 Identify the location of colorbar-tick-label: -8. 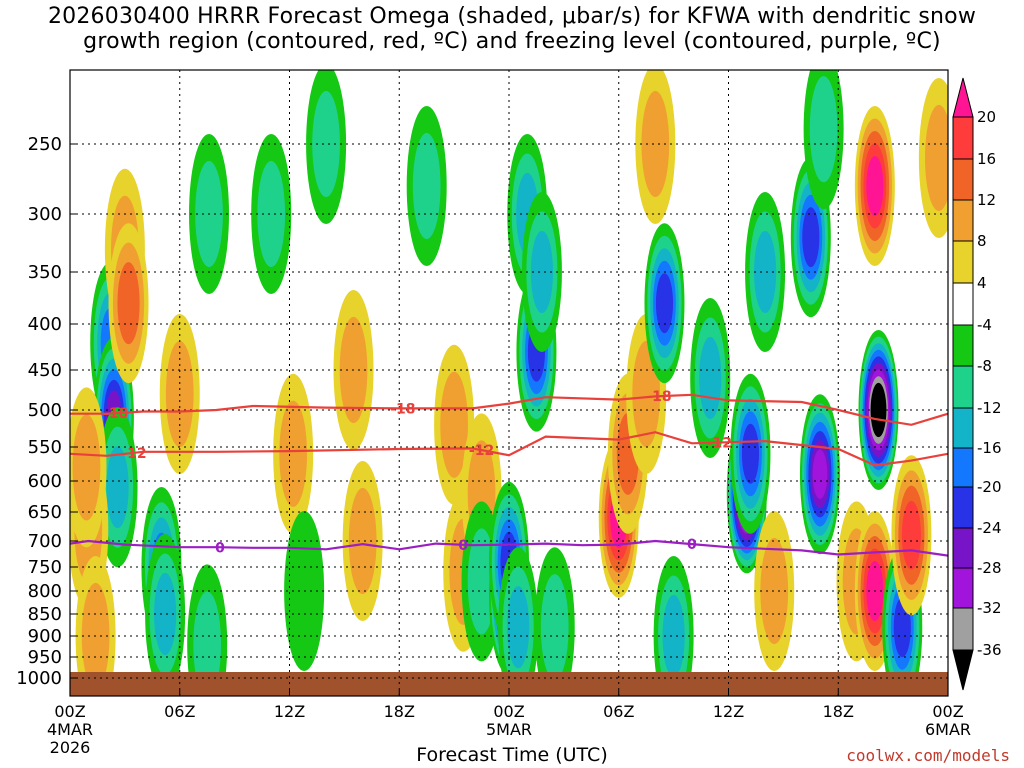
(984, 366).